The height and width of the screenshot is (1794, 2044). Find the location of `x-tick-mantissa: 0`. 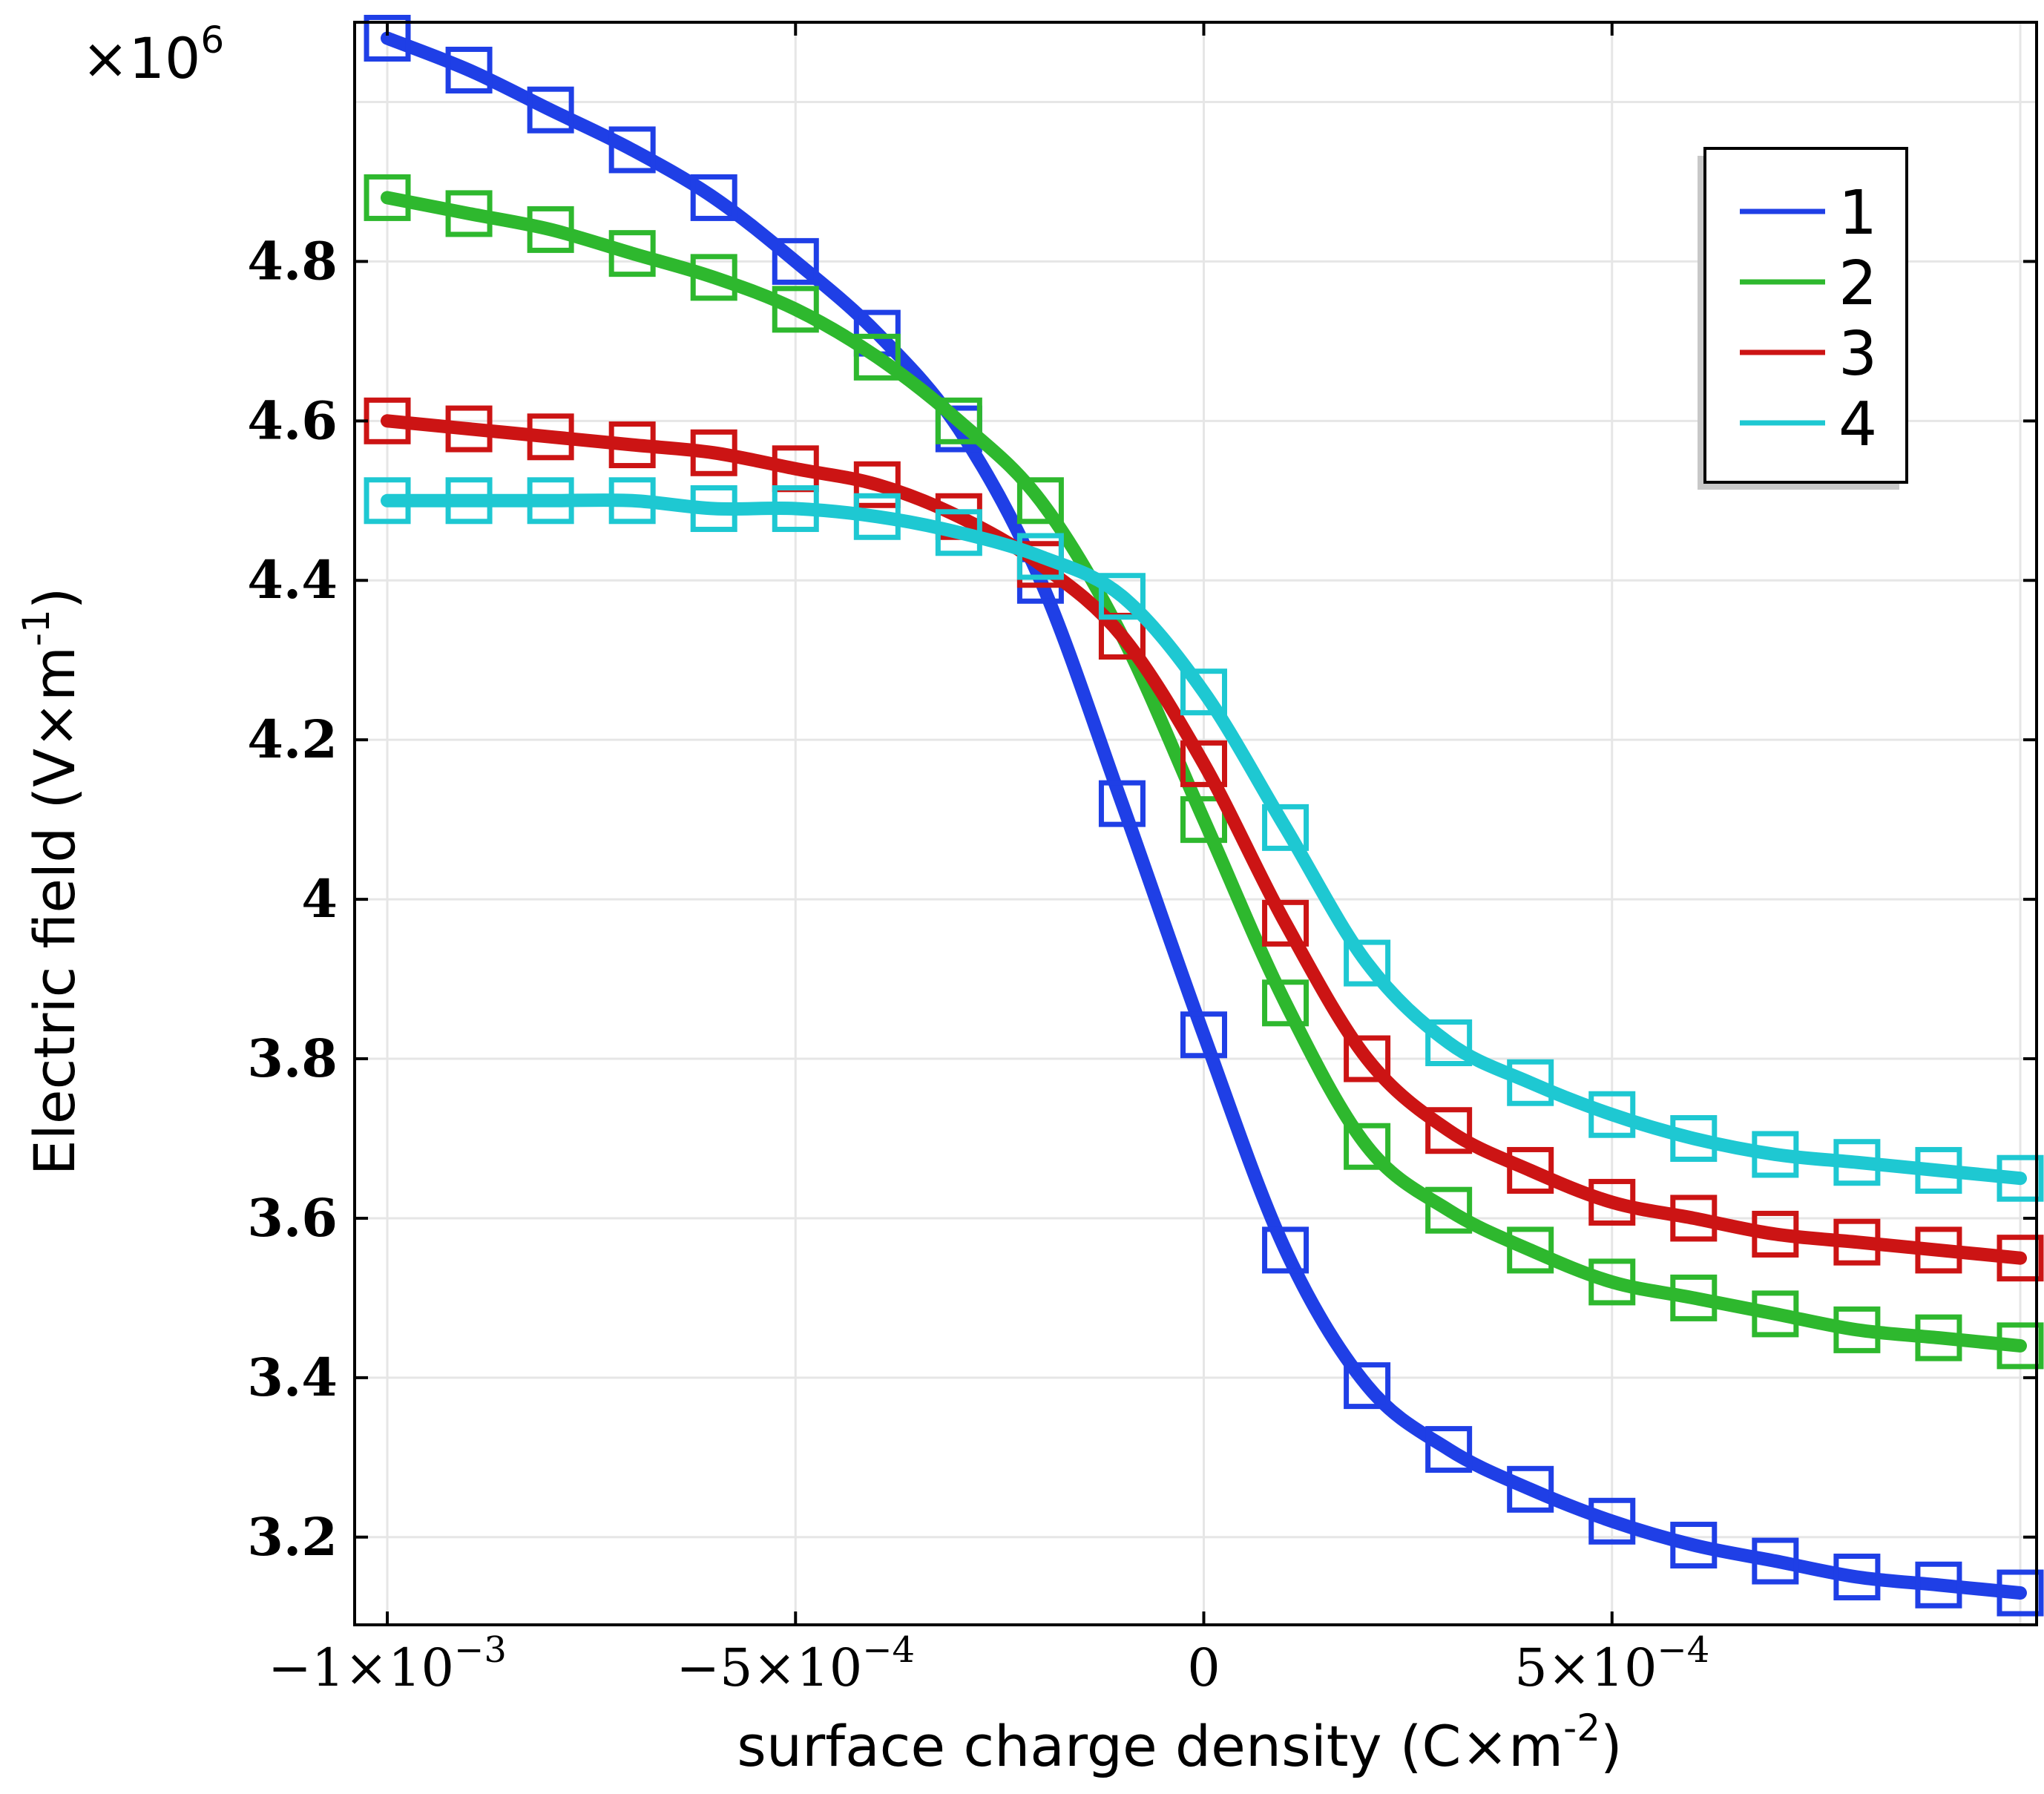

x-tick-mantissa: 0 is located at coordinates (1203, 1667).